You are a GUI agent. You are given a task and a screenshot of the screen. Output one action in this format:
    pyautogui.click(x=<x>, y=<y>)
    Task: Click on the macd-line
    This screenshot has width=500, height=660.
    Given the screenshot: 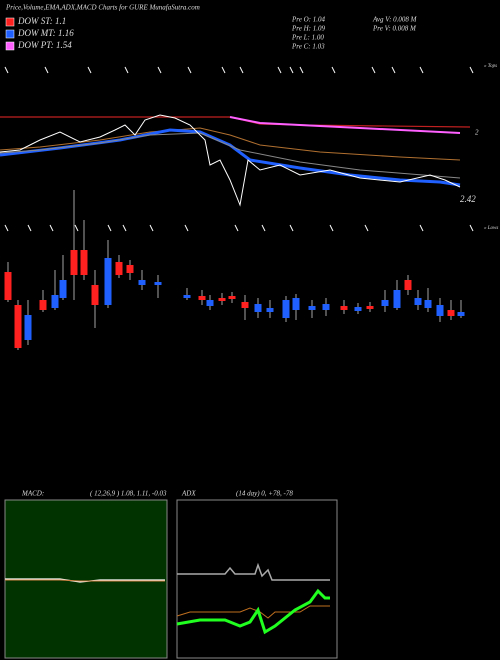 What is the action you would take?
    pyautogui.click(x=85, y=580)
    